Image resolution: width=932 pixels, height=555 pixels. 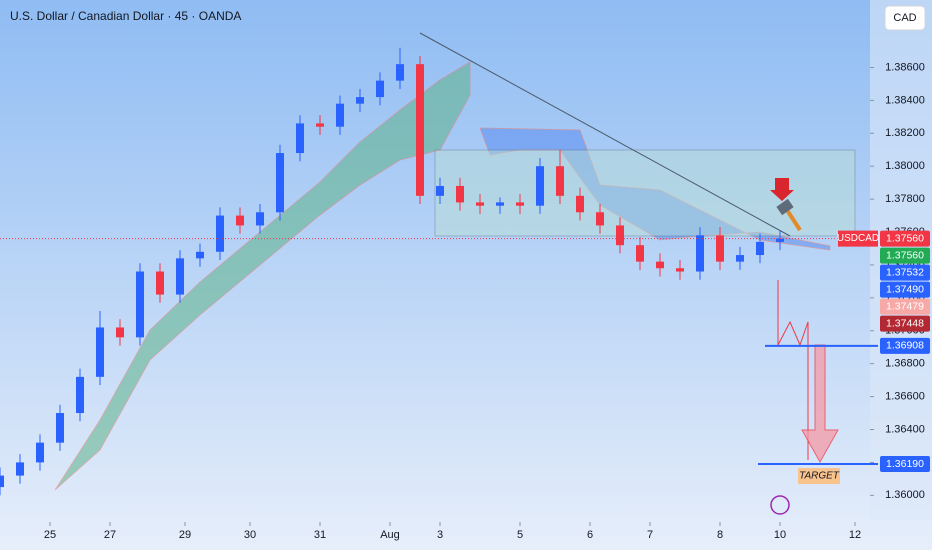 I want to click on x-tick-label: 29, so click(x=185, y=535).